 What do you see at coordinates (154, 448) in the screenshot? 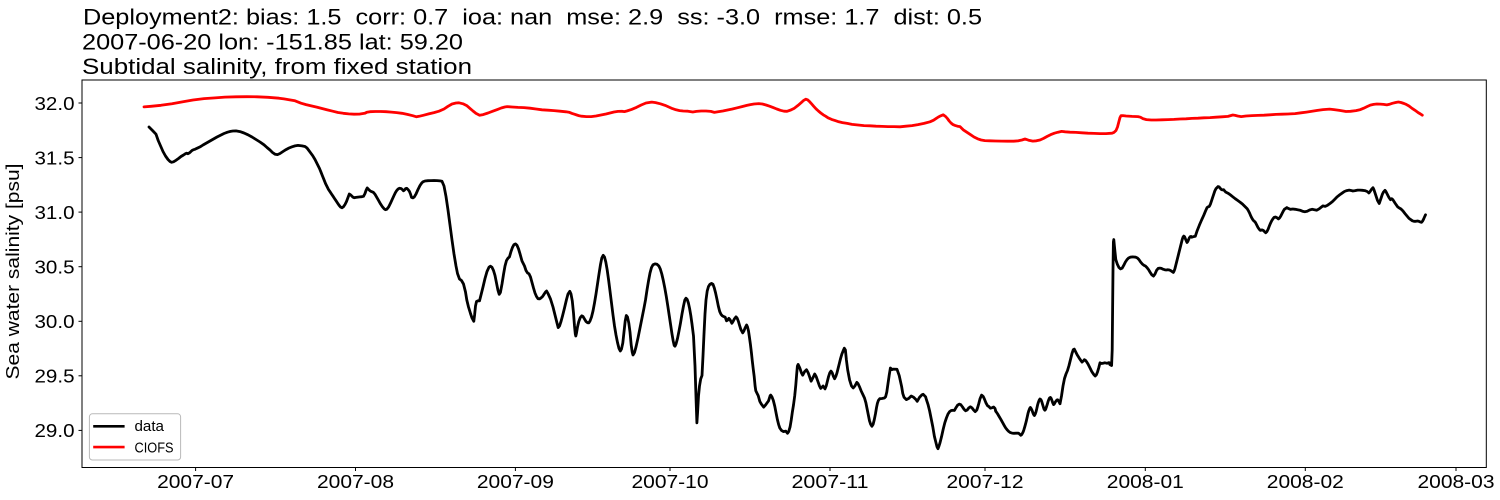
I see `svg-text: CIOFS` at bounding box center [154, 448].